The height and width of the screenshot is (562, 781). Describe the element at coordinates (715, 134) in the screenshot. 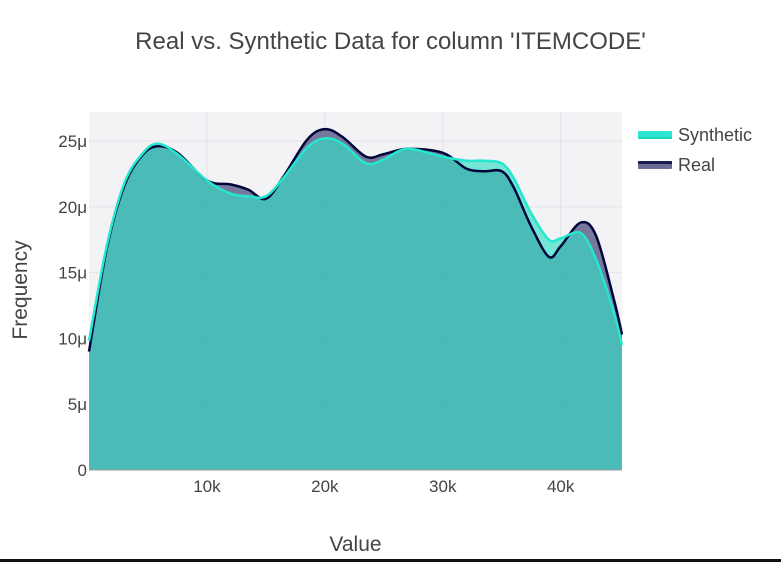

I see `legend-label-synthetic: Synthetic` at that location.